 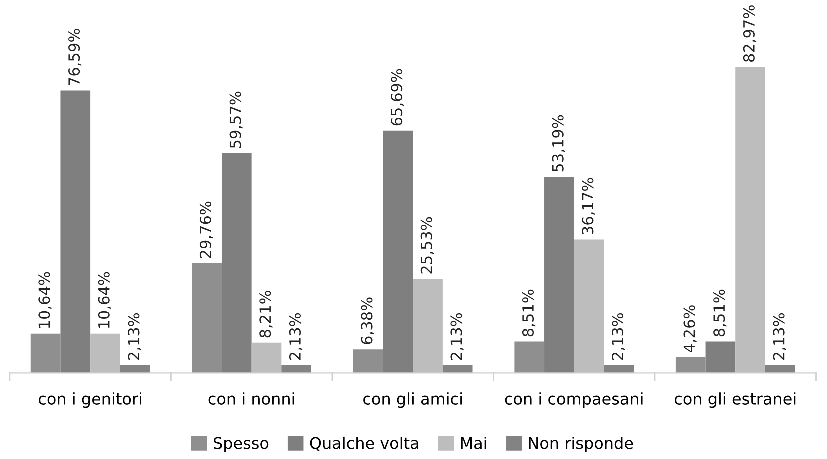 I want to click on x-tick-label: con i compaesani, so click(x=574, y=400).